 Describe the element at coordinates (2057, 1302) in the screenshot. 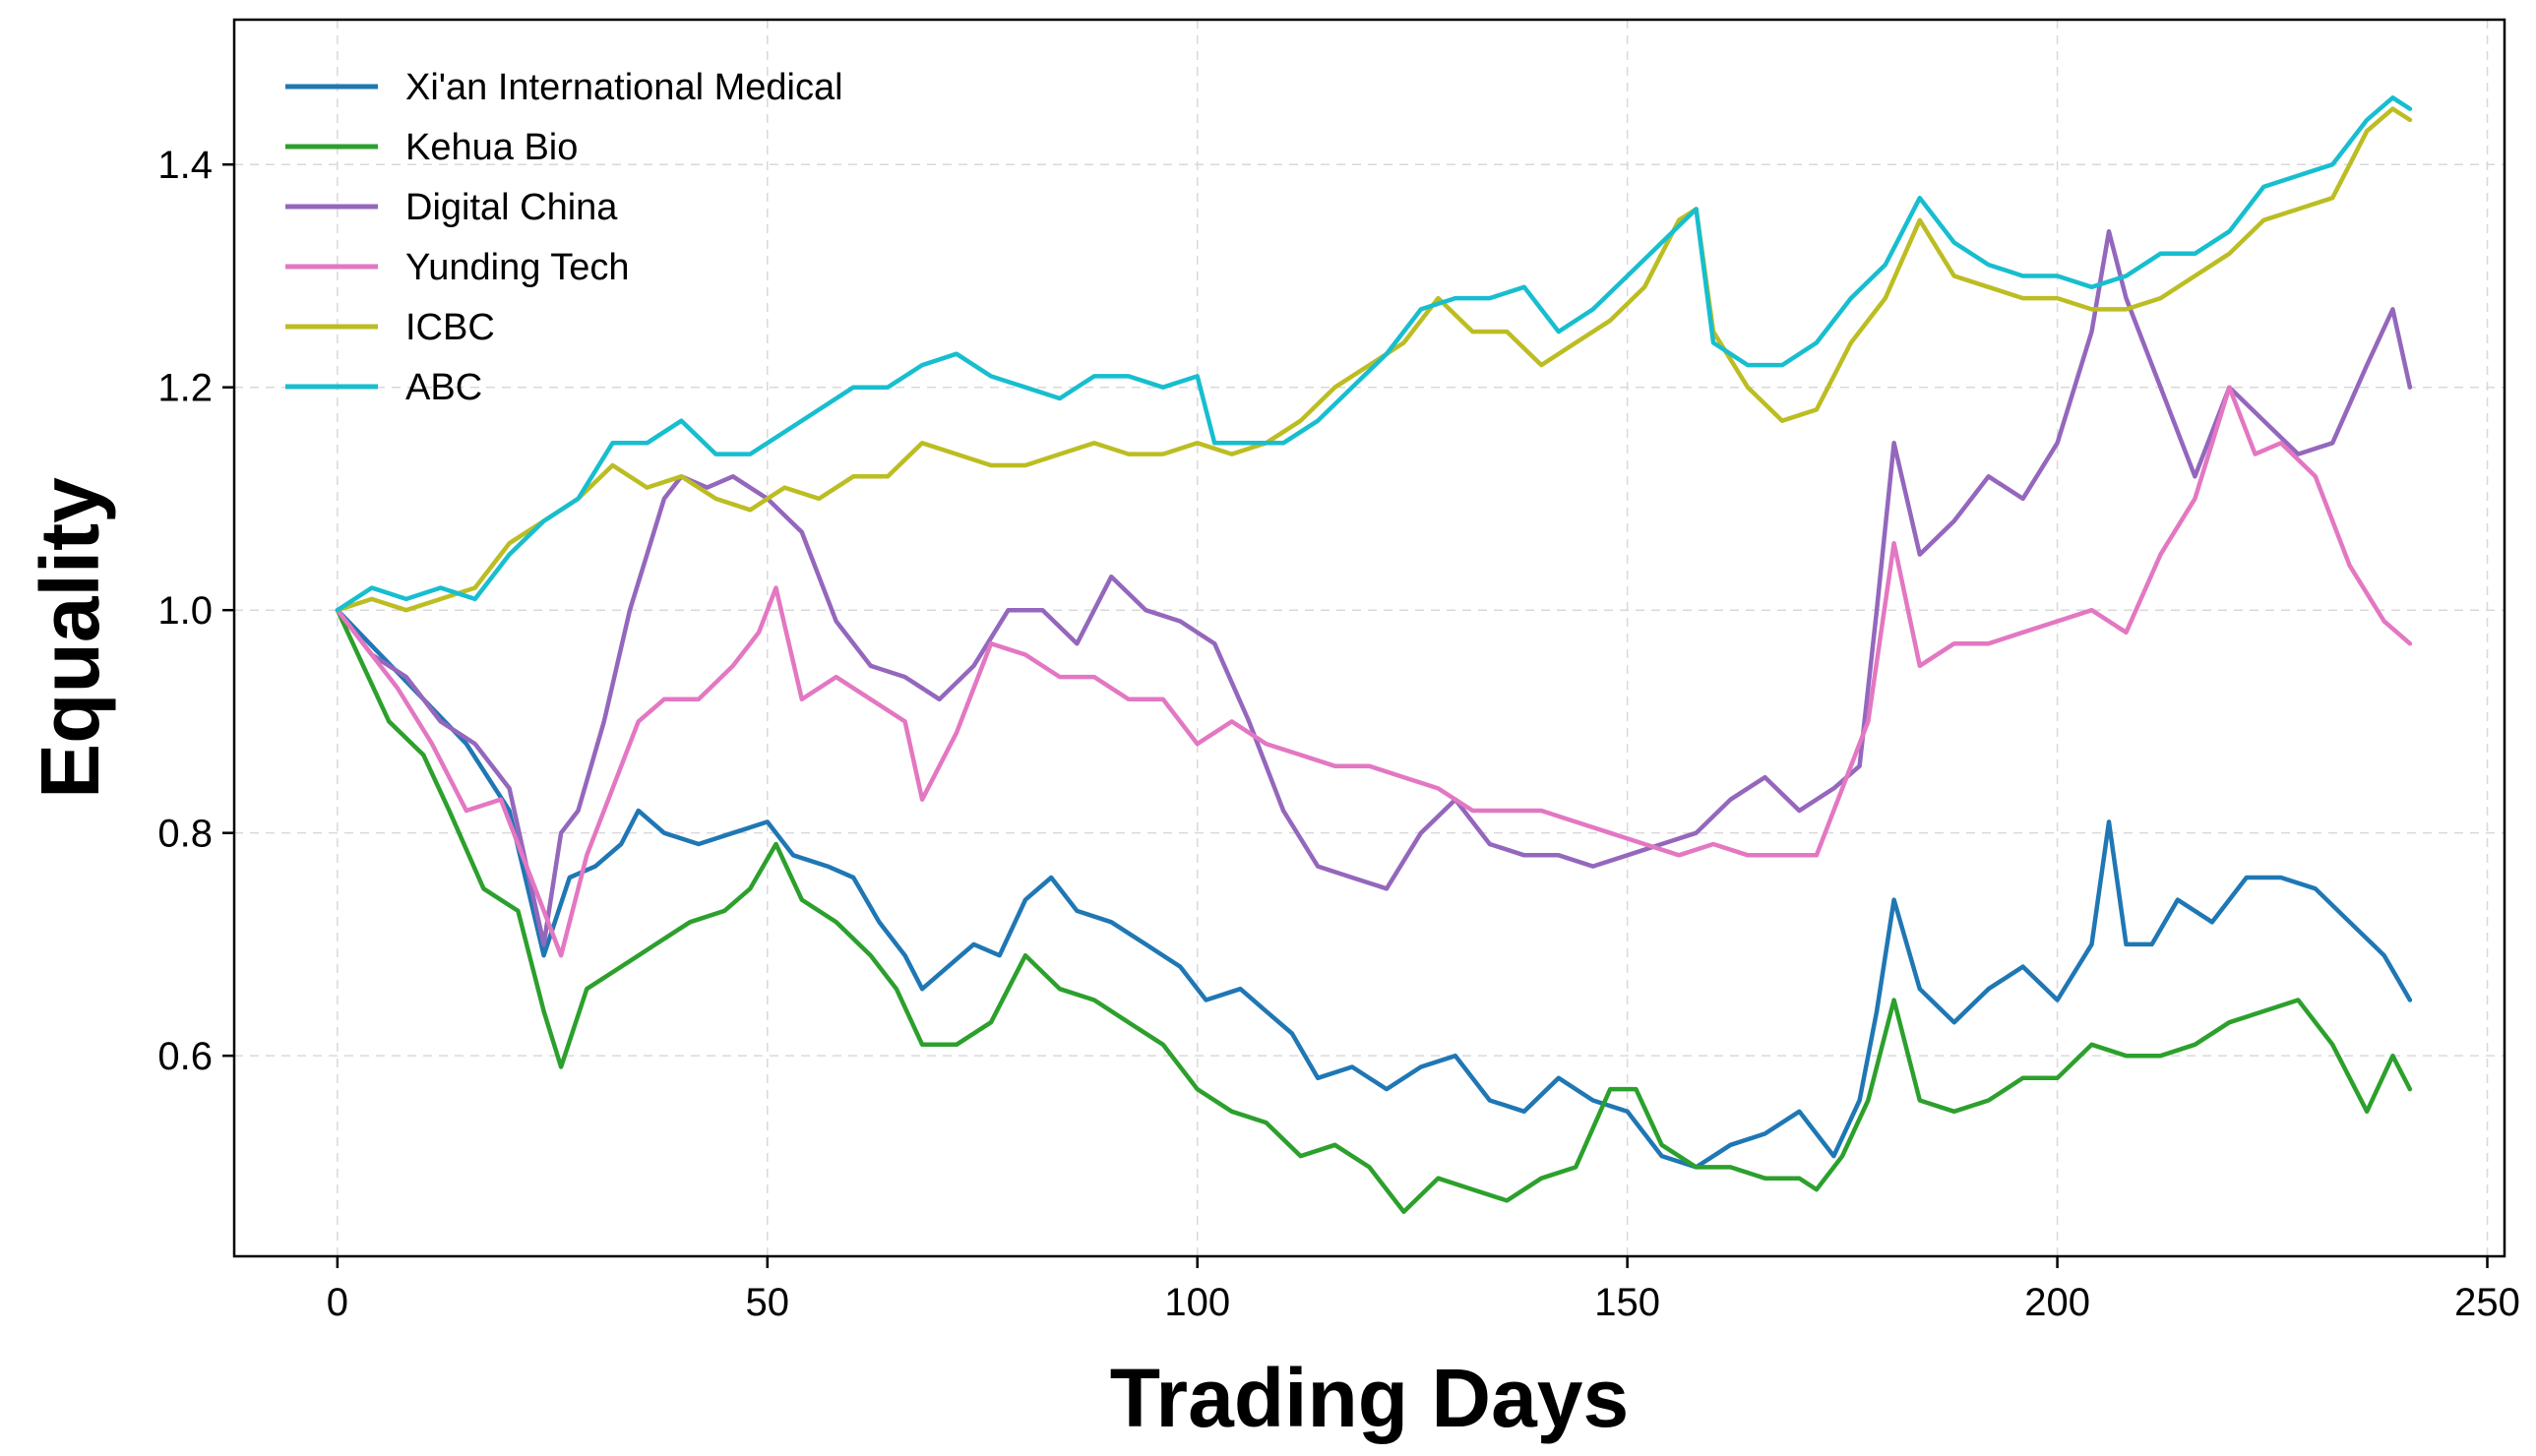

I see `x-tick-label: 200` at that location.